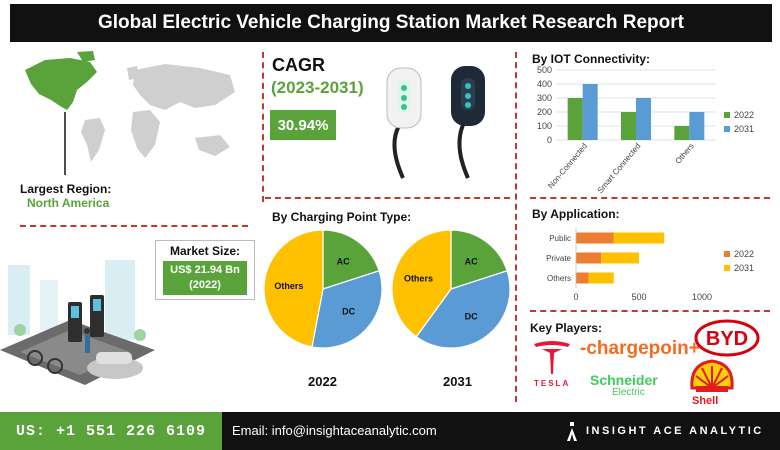 The height and width of the screenshot is (450, 780). What do you see at coordinates (552, 357) in the screenshot?
I see `tesla-logo-icon` at bounding box center [552, 357].